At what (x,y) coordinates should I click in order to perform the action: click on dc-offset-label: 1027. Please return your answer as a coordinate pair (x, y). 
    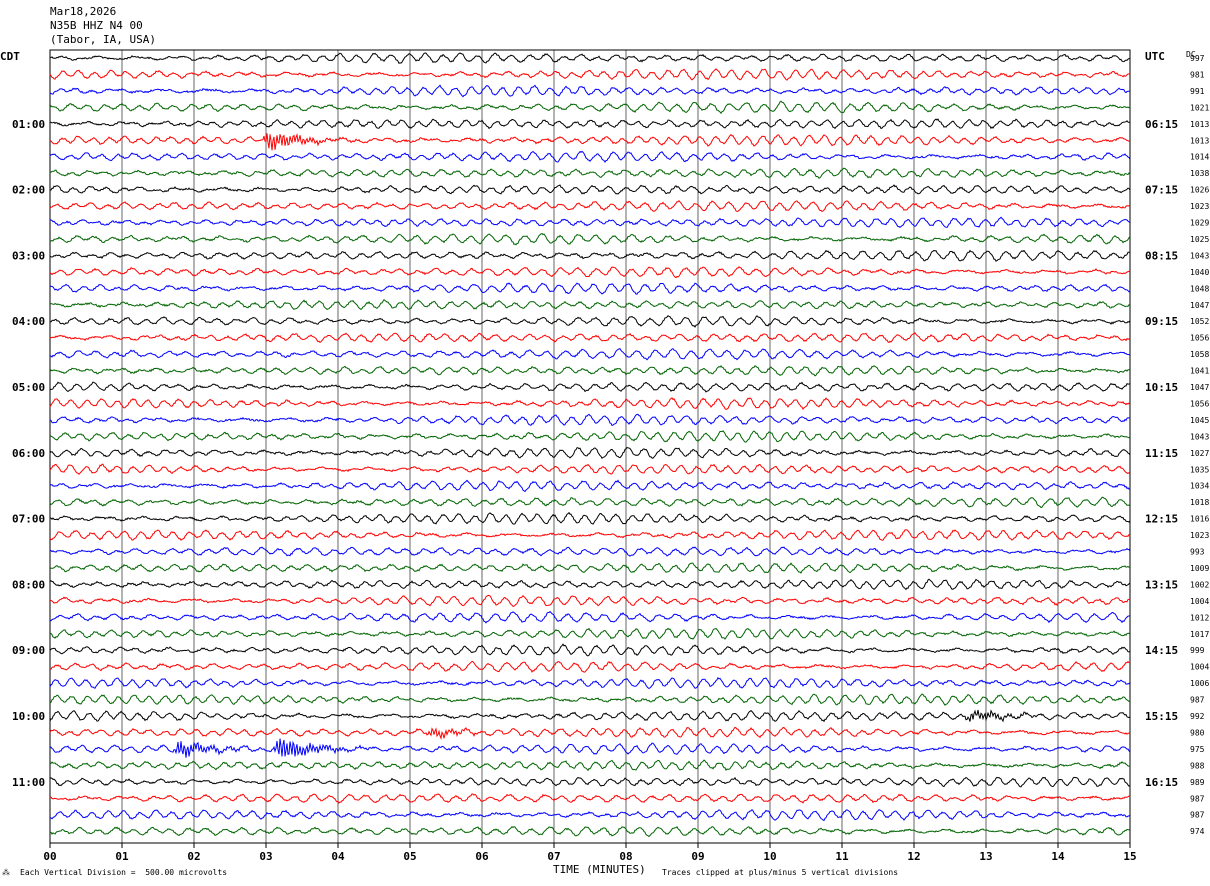
    Looking at the image, I should click on (1199, 453).